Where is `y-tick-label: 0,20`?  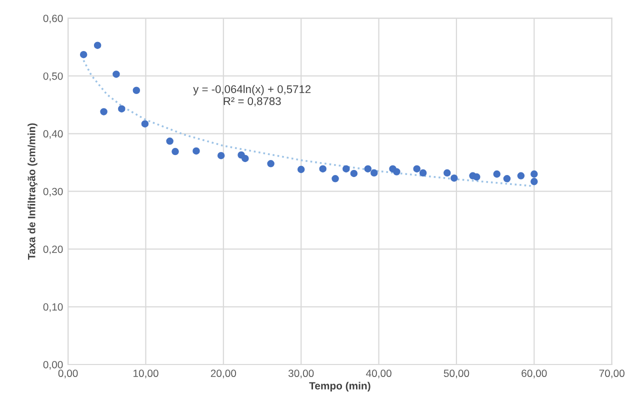 y-tick-label: 0,20 is located at coordinates (53, 250).